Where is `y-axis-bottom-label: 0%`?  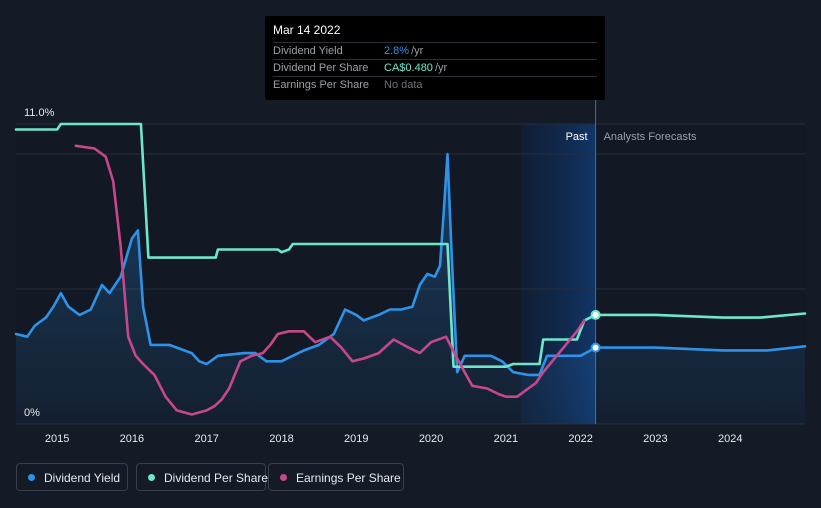
y-axis-bottom-label: 0% is located at coordinates (32, 413).